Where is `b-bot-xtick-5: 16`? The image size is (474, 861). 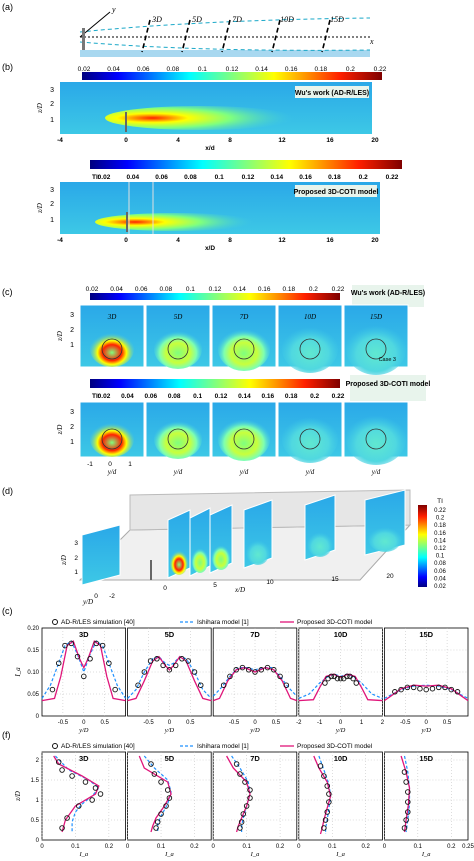 b-bot-xtick-5: 16 is located at coordinates (330, 240).